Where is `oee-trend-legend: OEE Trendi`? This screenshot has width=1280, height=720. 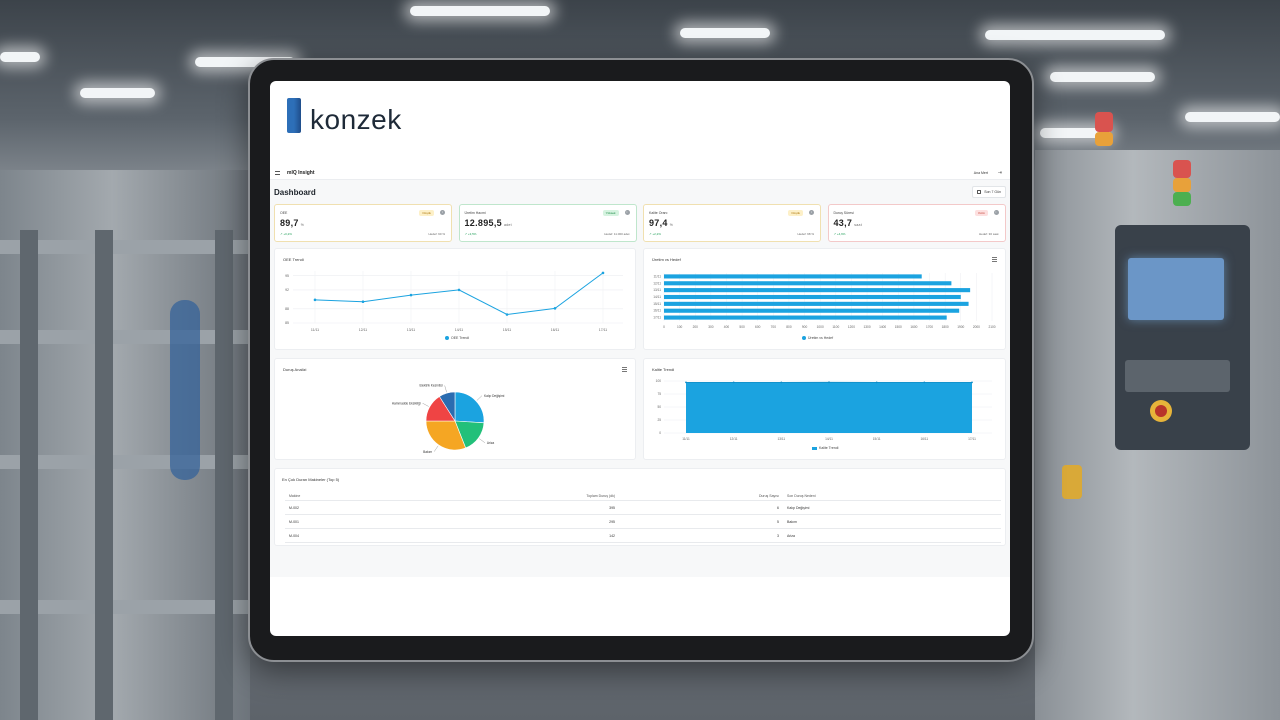
oee-trend-legend: OEE Trendi is located at coordinates (457, 338).